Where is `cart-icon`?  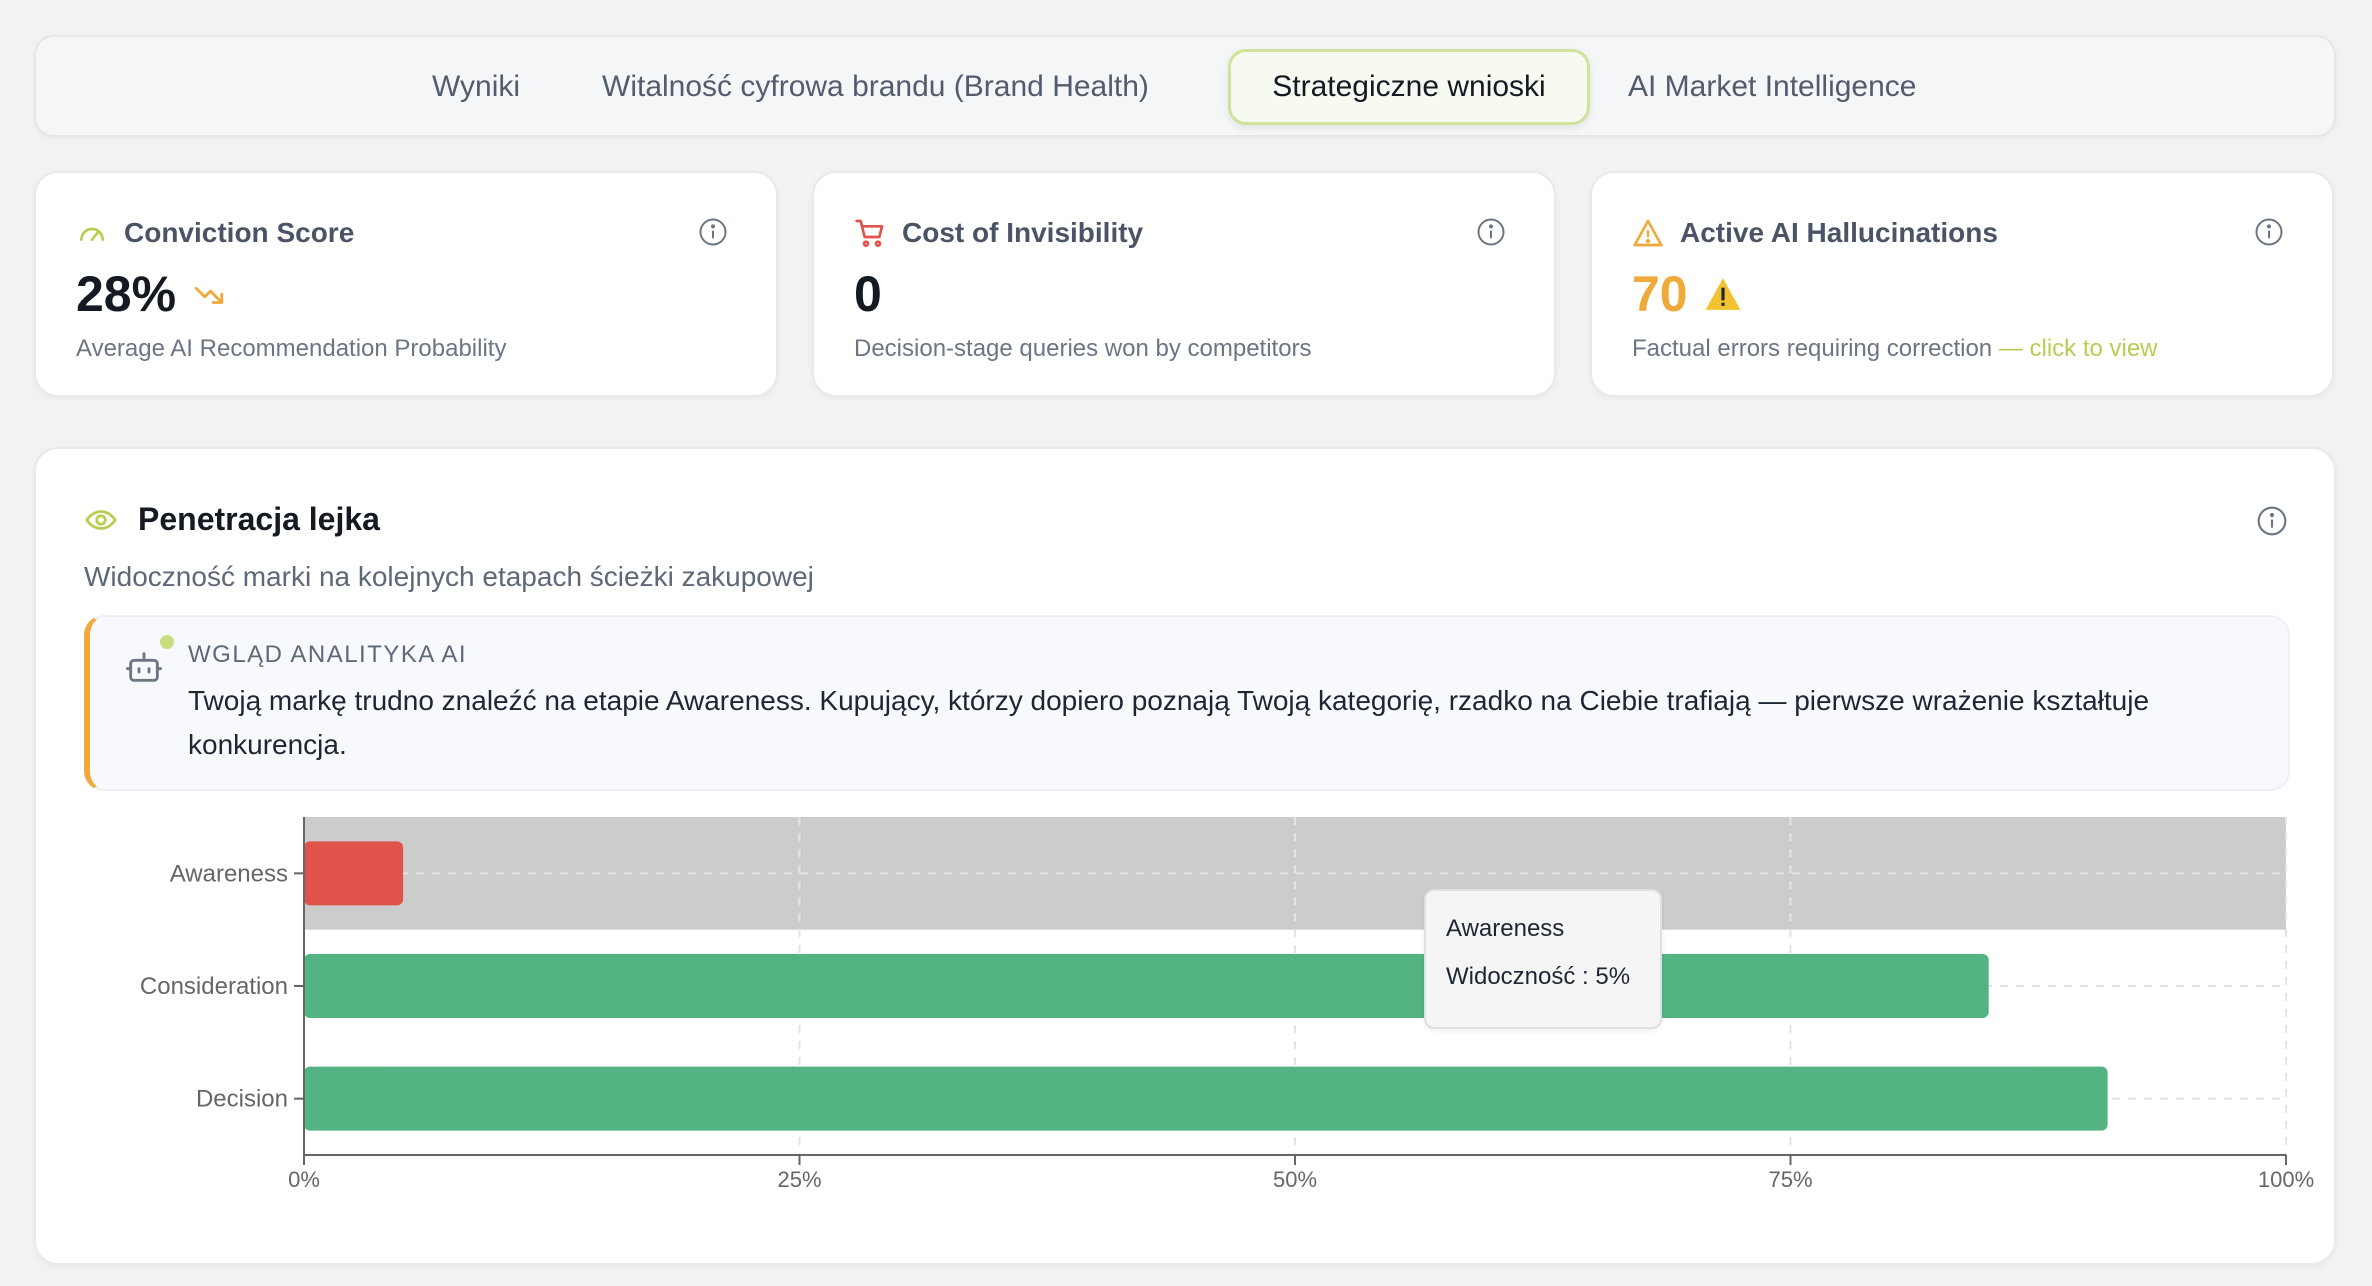
cart-icon is located at coordinates (869, 233).